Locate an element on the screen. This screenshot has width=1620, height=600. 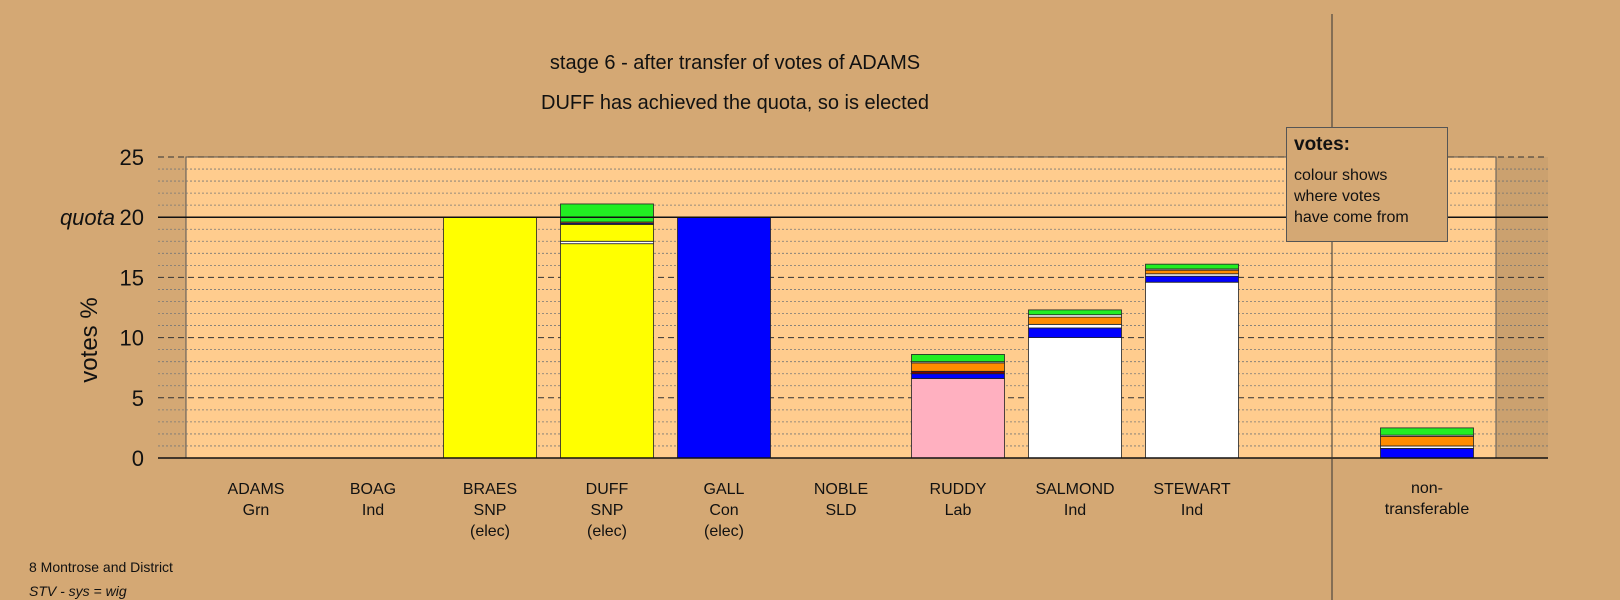
legend-text-line: colour shows is located at coordinates (1341, 175).